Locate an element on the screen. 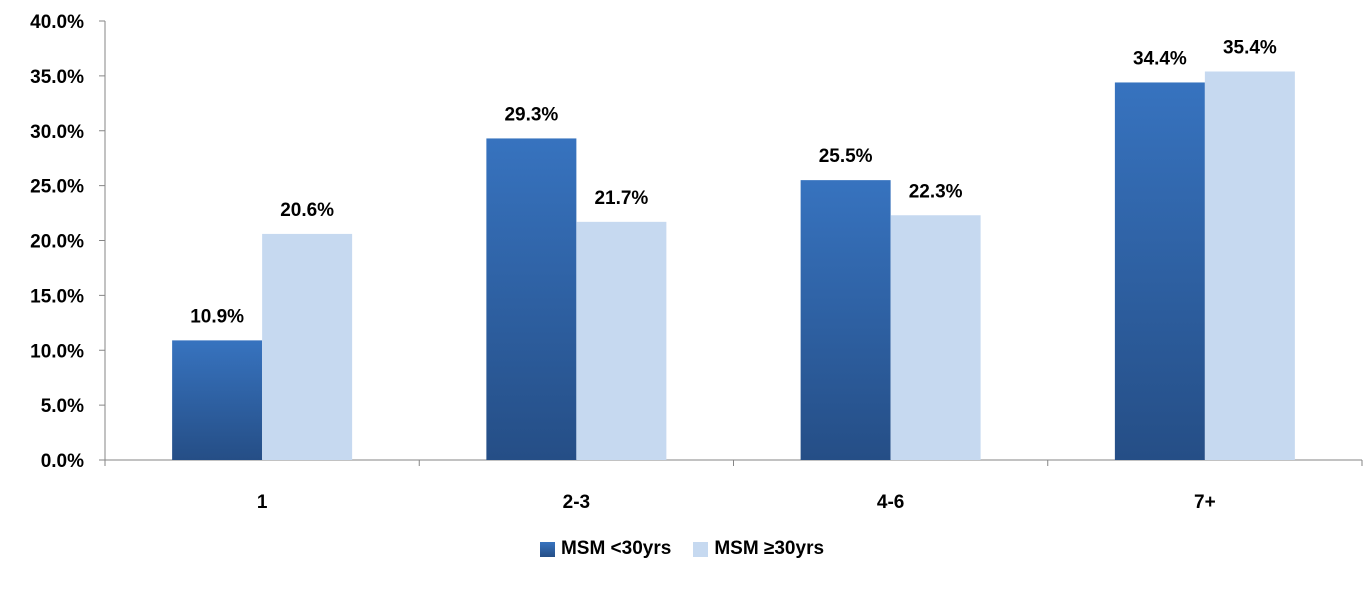 The width and height of the screenshot is (1364, 595). y-tick-label: 40.0% is located at coordinates (57, 22).